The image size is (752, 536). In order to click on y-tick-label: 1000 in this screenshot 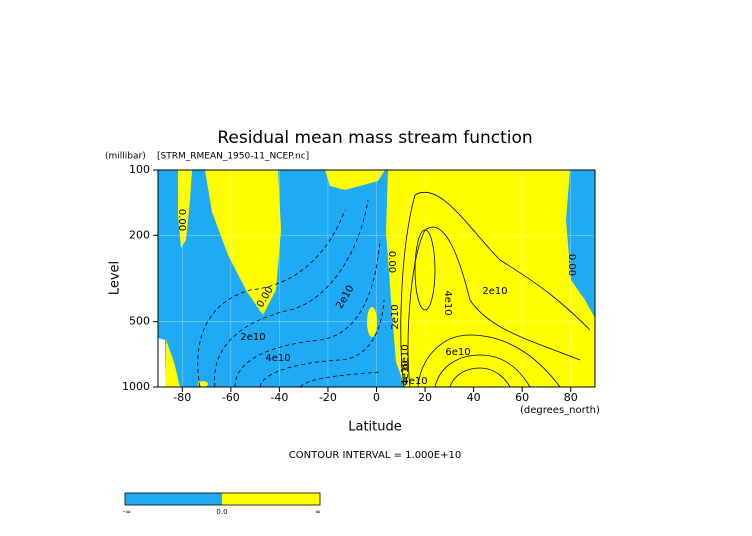, I will do `click(136, 386)`.